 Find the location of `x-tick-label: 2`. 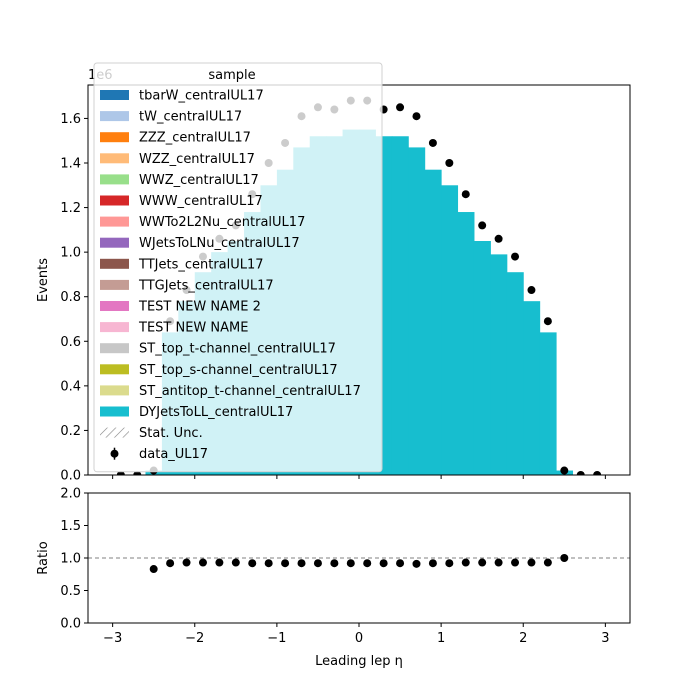

x-tick-label: 2 is located at coordinates (523, 638).